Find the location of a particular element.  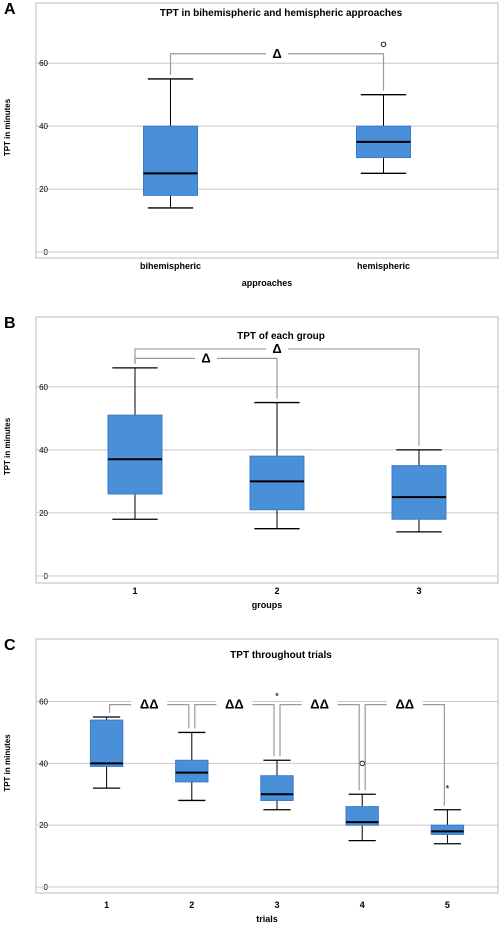

panel-letter-b: B is located at coordinates (10, 323).